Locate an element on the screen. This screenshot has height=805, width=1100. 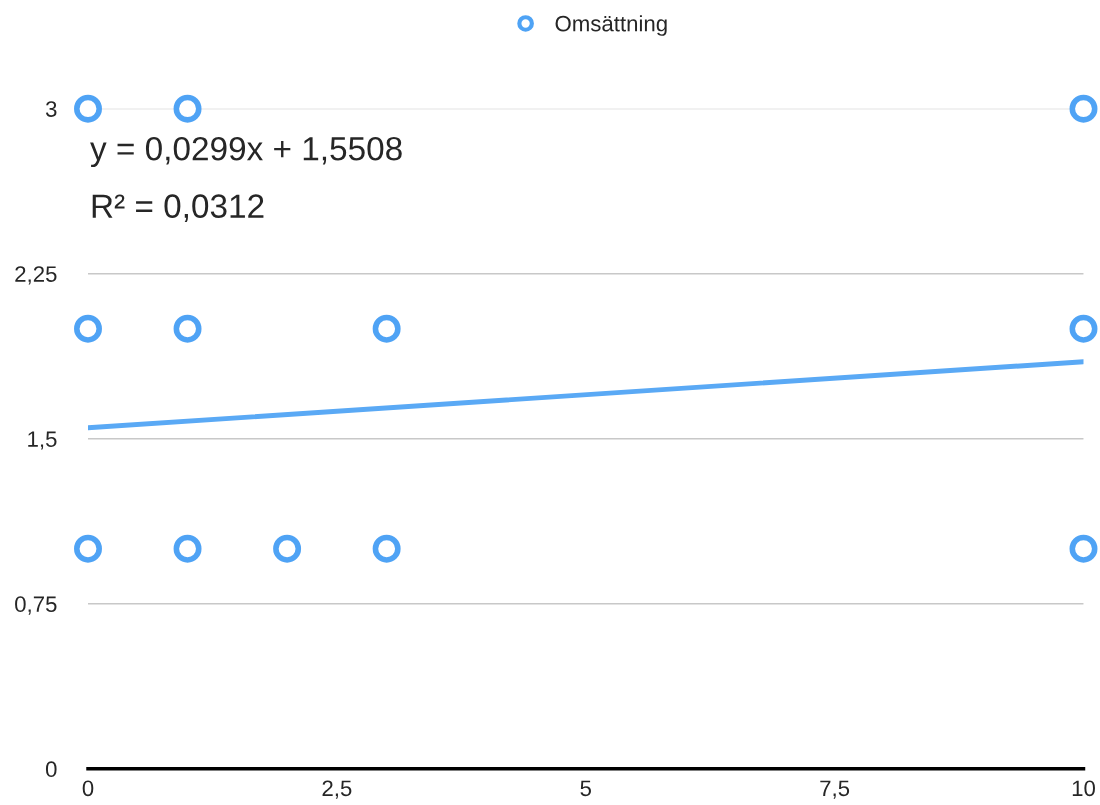
annotation: R² = 0,0312 is located at coordinates (178, 208).